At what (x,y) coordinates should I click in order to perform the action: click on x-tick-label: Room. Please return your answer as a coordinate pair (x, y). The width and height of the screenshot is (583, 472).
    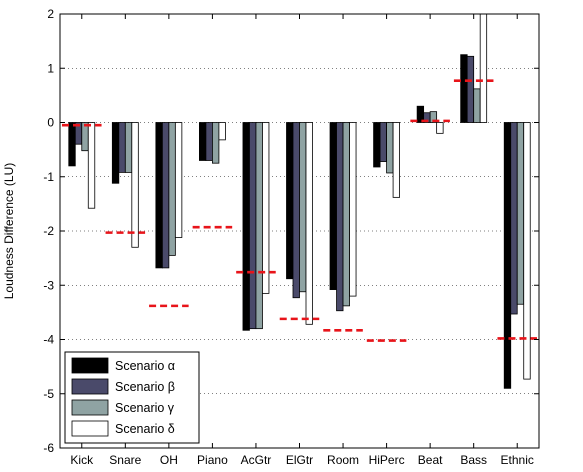
    Looking at the image, I should click on (343, 460).